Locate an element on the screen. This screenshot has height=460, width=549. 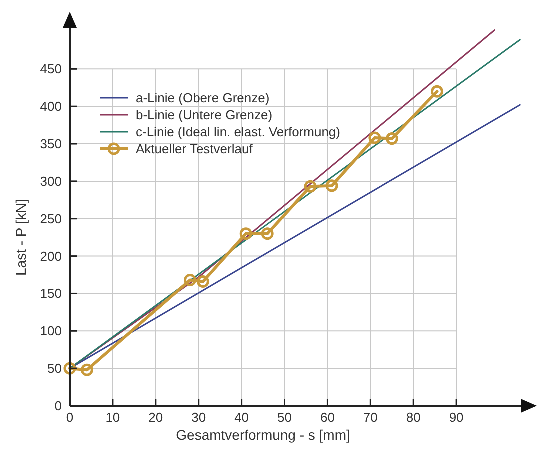
x-tick-label: 40 is located at coordinates (242, 417).